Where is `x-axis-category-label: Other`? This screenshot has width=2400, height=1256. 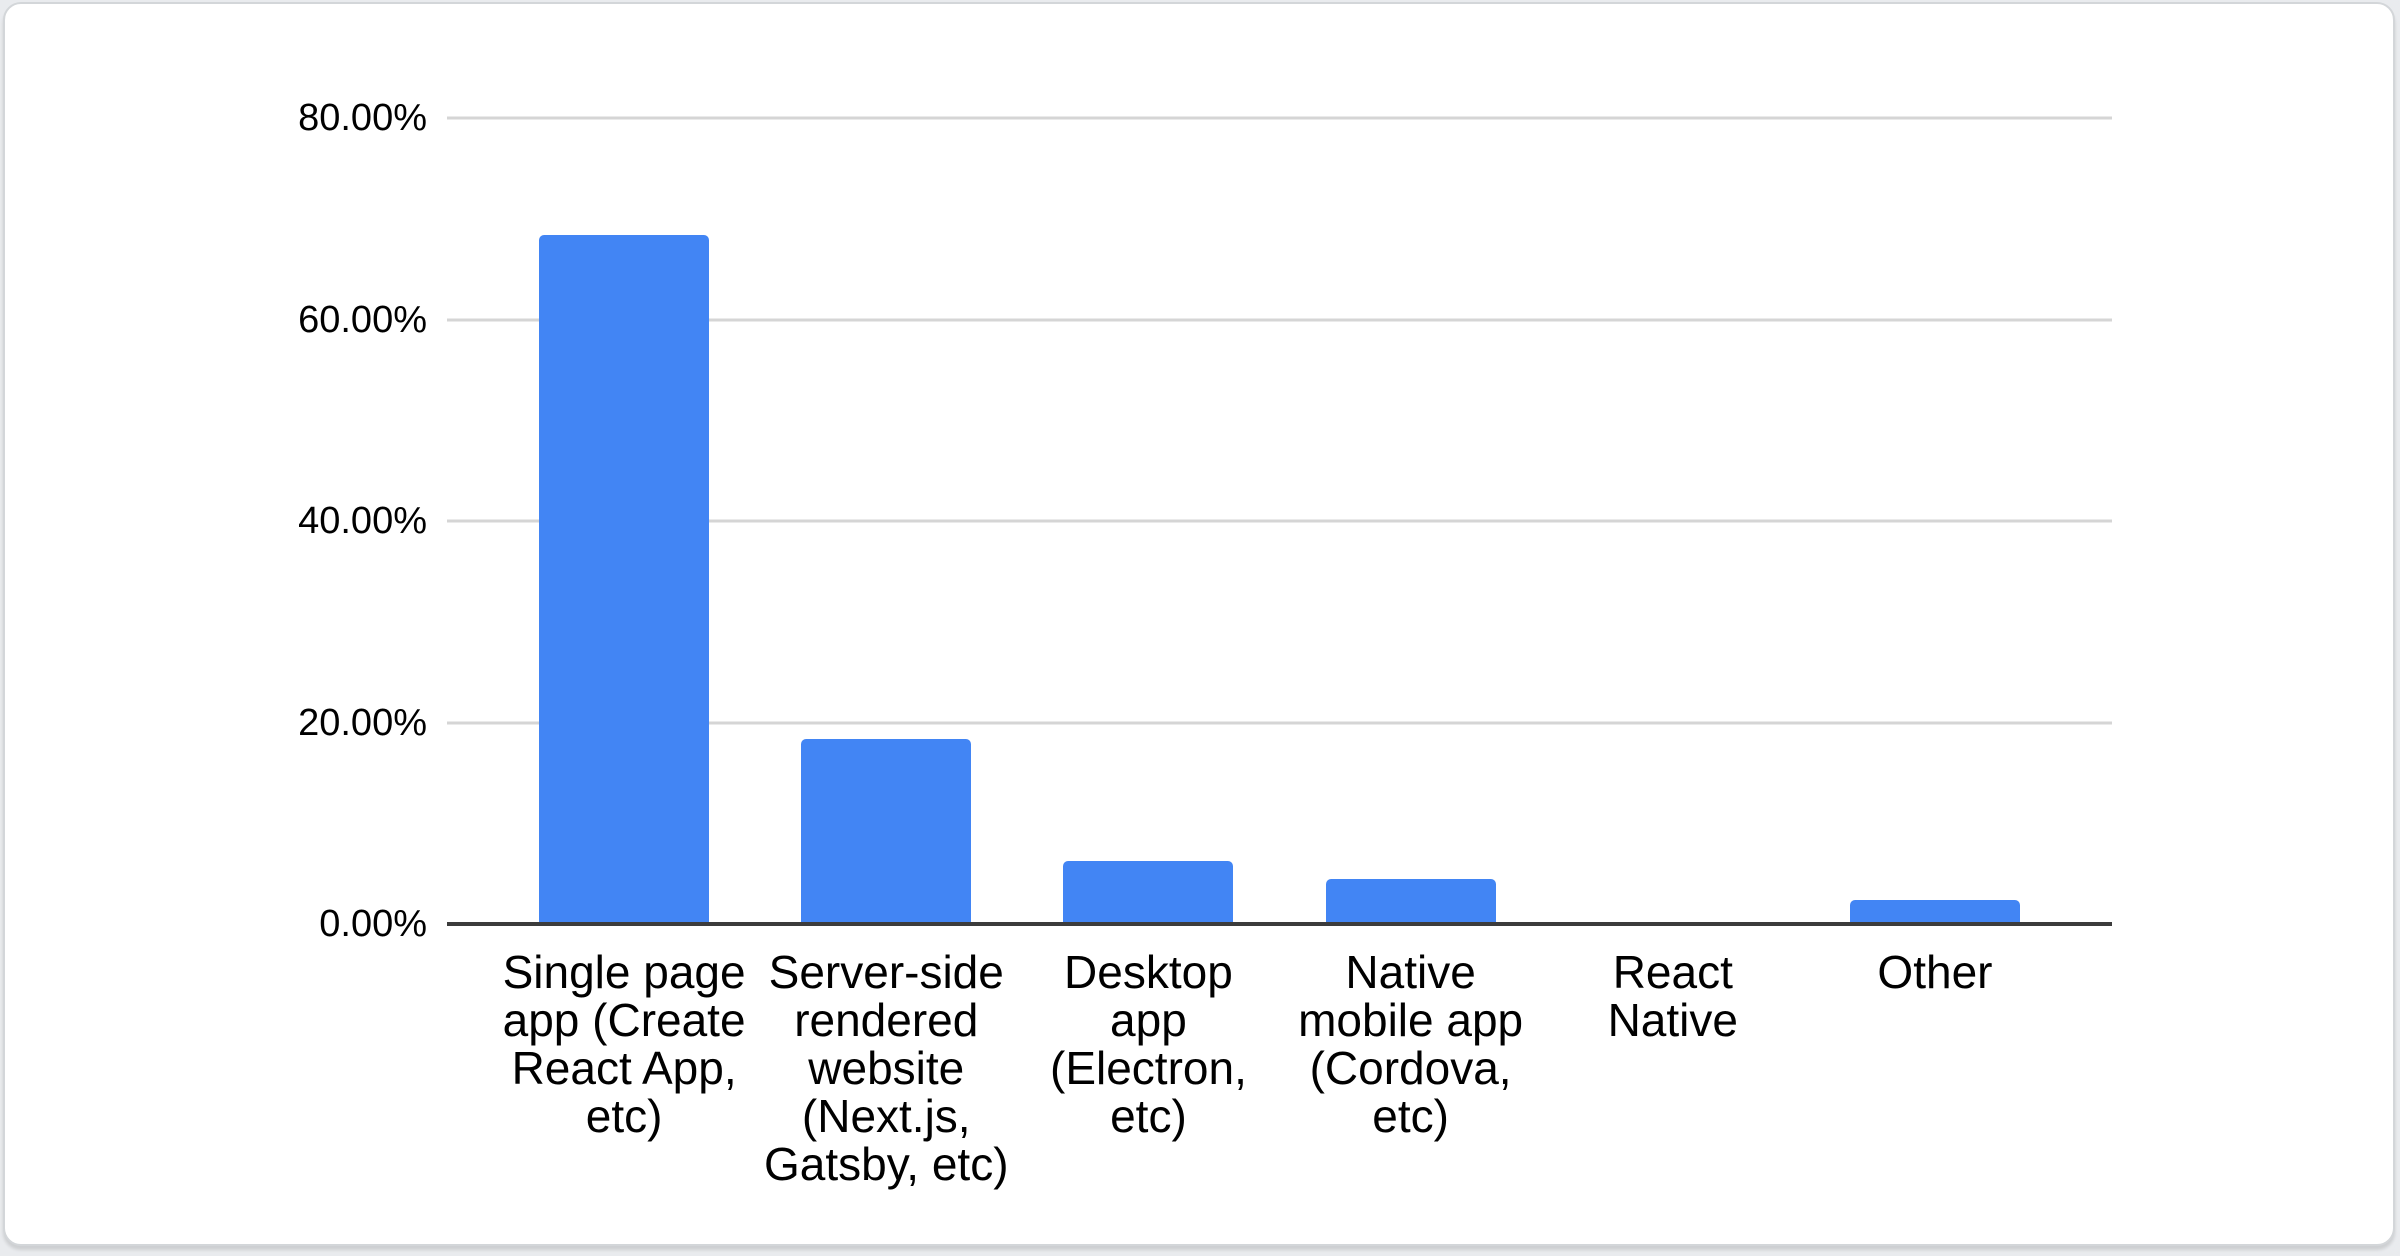 x-axis-category-label: Other is located at coordinates (1935, 972).